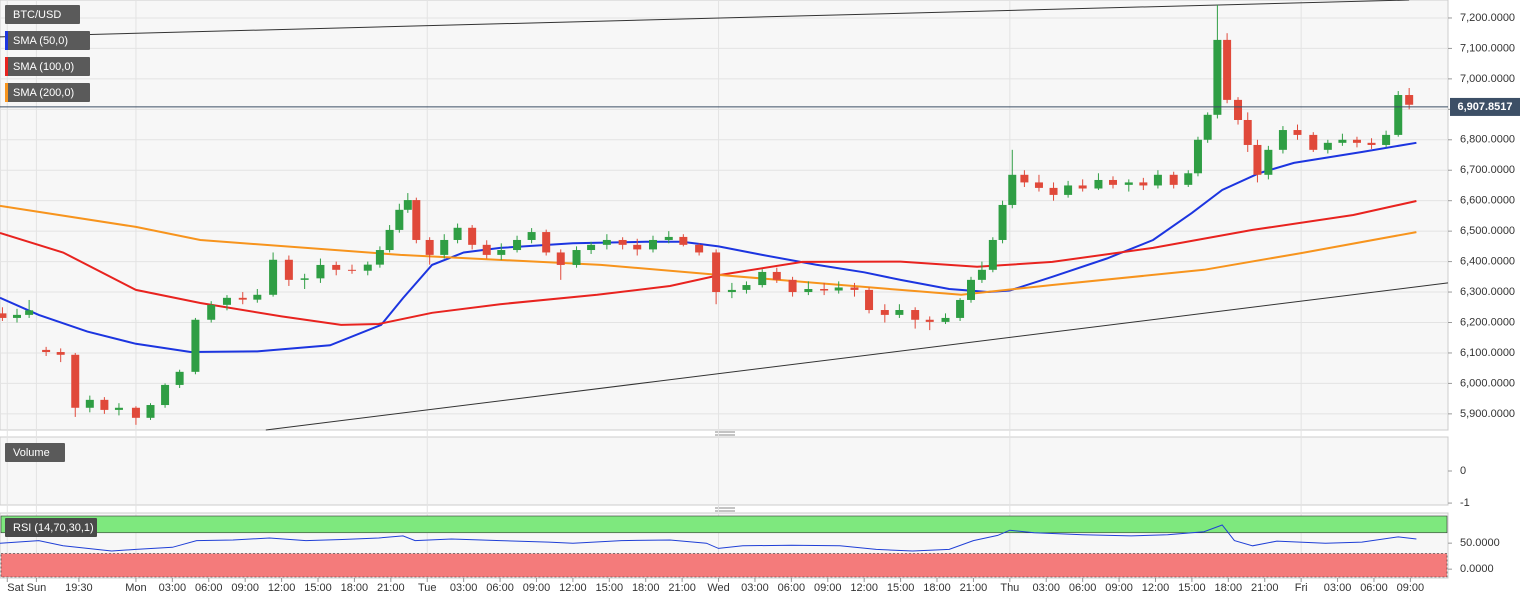  Describe the element at coordinates (1485, 106) in the screenshot. I see `last-price-box` at that location.